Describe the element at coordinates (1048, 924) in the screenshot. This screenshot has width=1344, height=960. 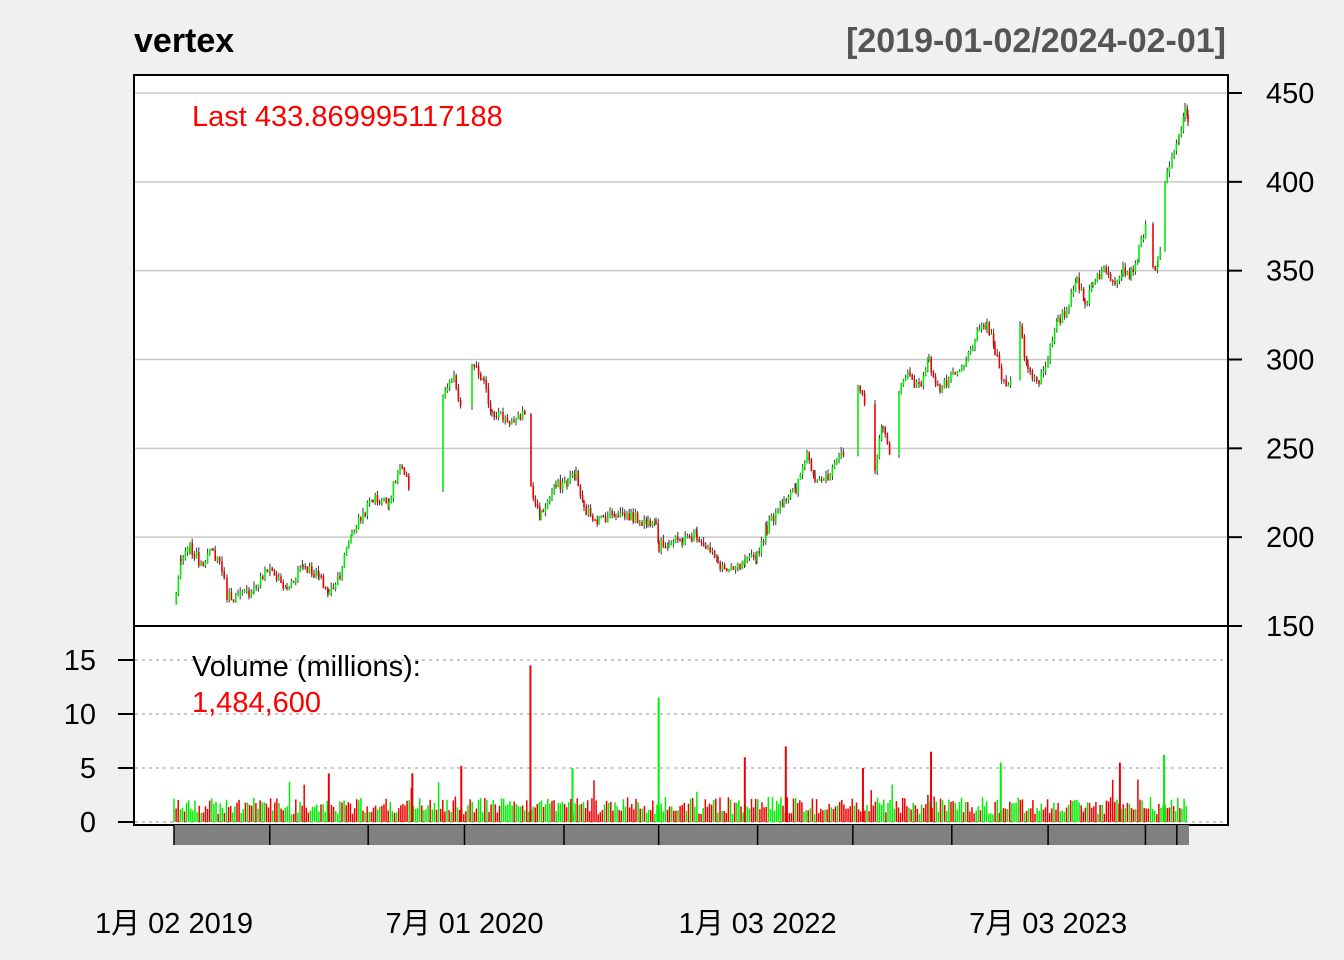
I see `x-tick-label: 7月 03 2023` at that location.